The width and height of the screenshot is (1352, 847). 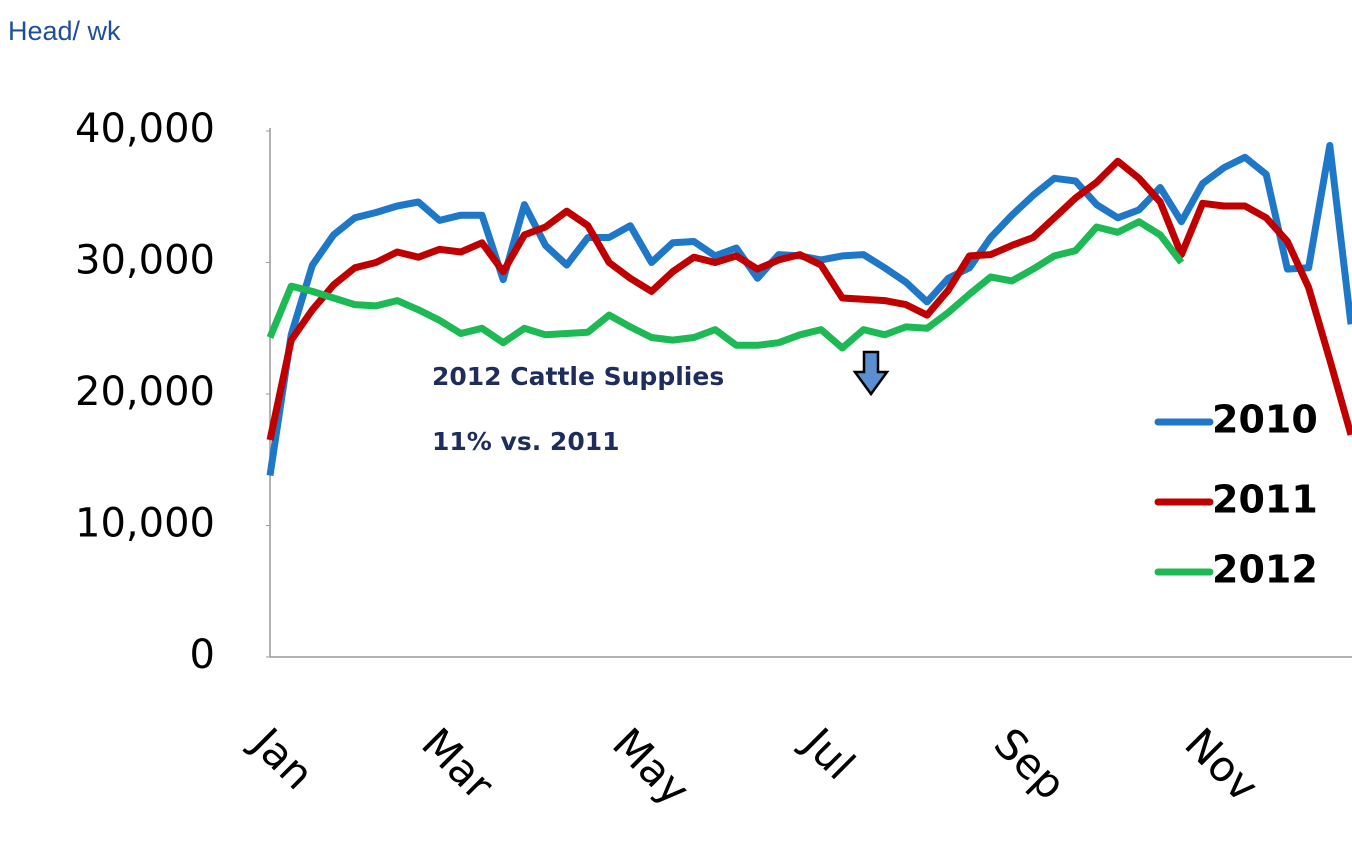 What do you see at coordinates (1265, 420) in the screenshot?
I see `legend-label: 2010` at bounding box center [1265, 420].